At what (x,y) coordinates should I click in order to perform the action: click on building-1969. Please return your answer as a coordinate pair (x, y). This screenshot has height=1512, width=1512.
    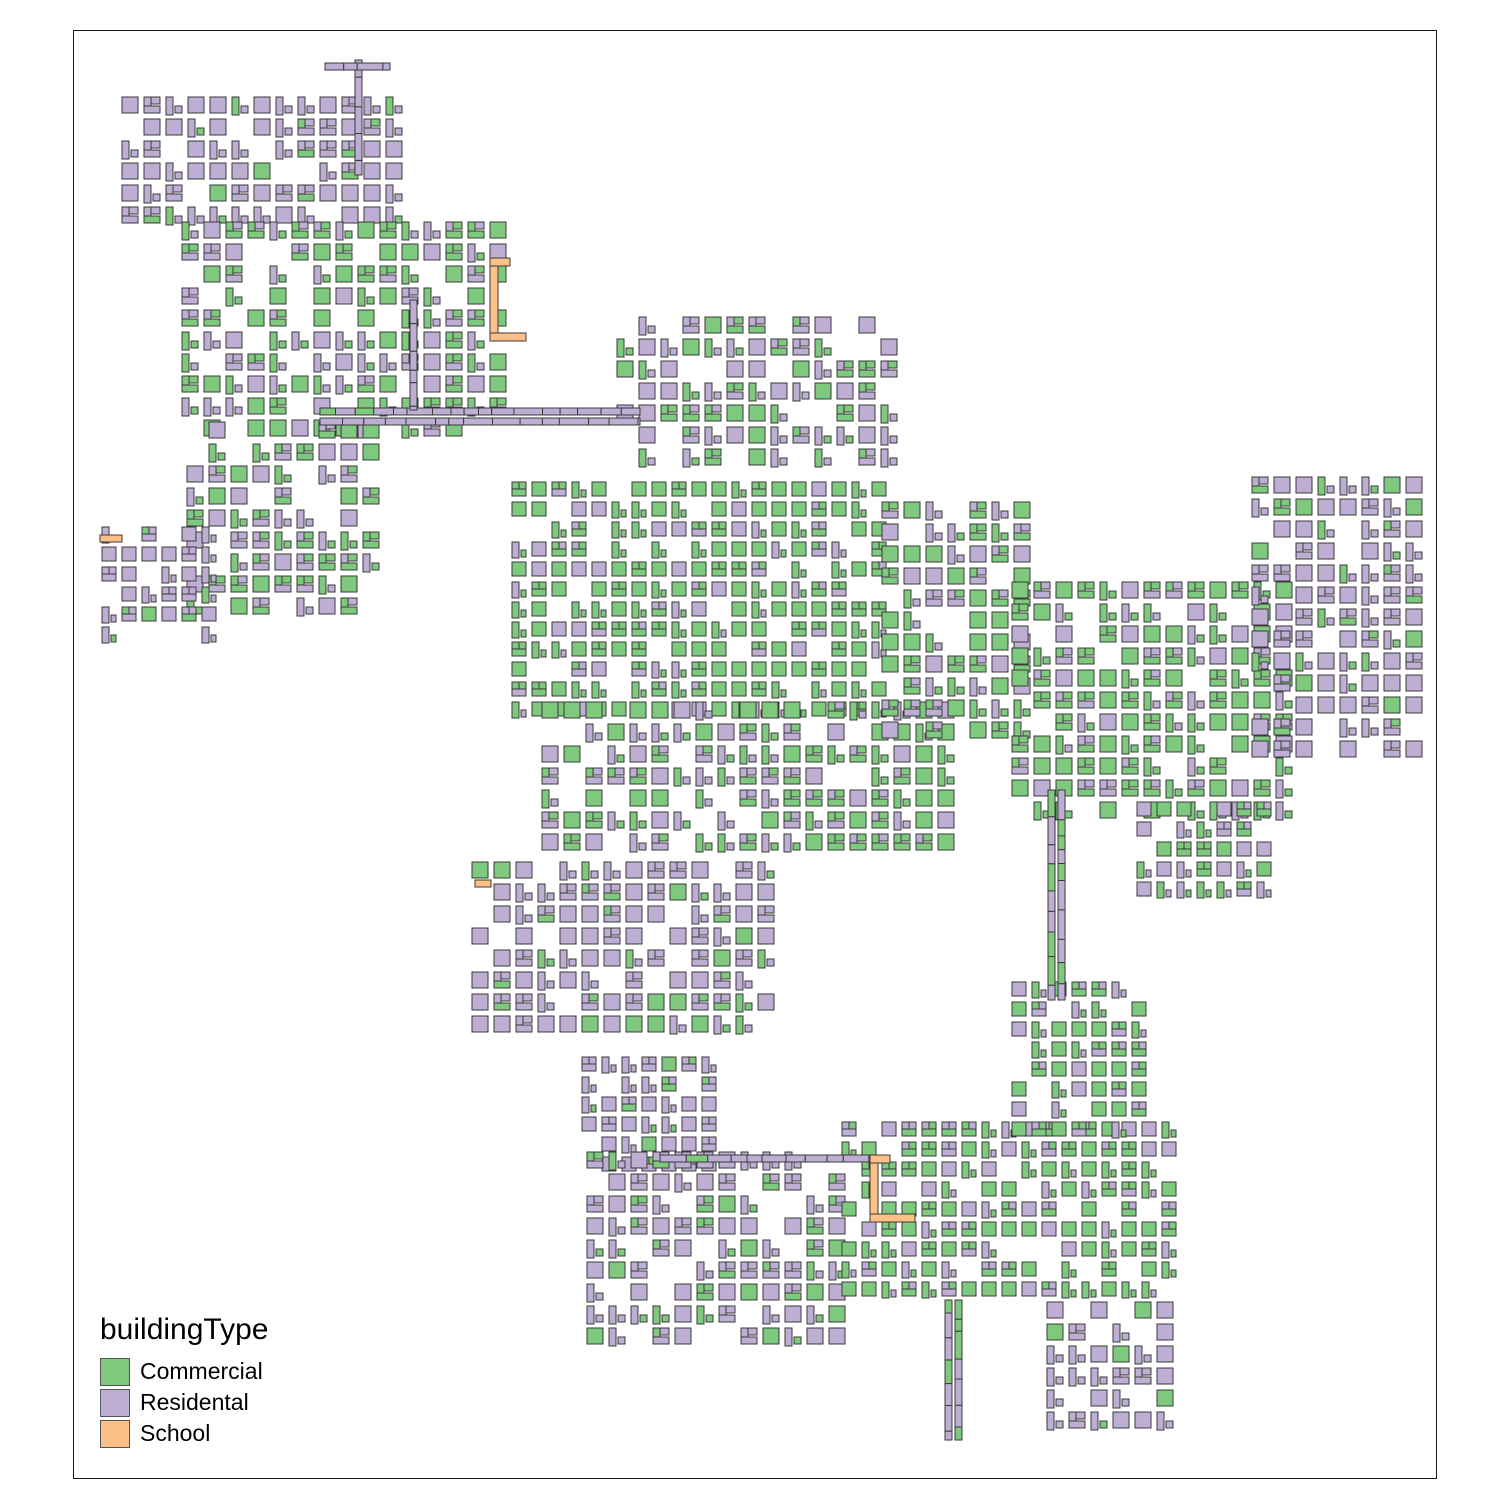
    Looking at the image, I should click on (766, 1002).